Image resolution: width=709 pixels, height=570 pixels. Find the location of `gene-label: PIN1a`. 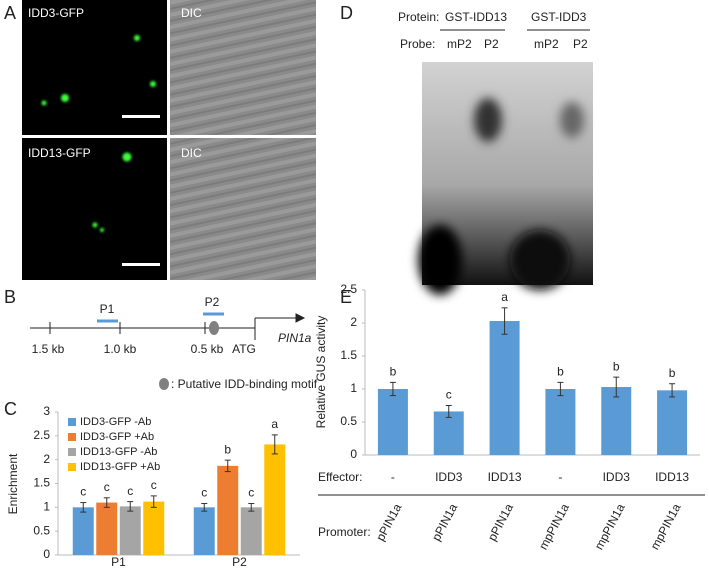

gene-label: PIN1a is located at coordinates (295, 338).